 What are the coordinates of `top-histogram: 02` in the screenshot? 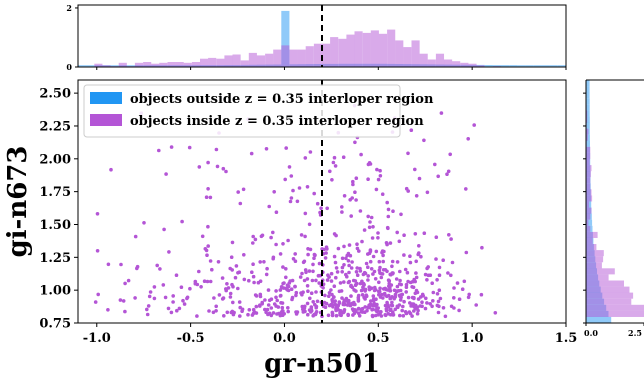 It's located at (316, 37).